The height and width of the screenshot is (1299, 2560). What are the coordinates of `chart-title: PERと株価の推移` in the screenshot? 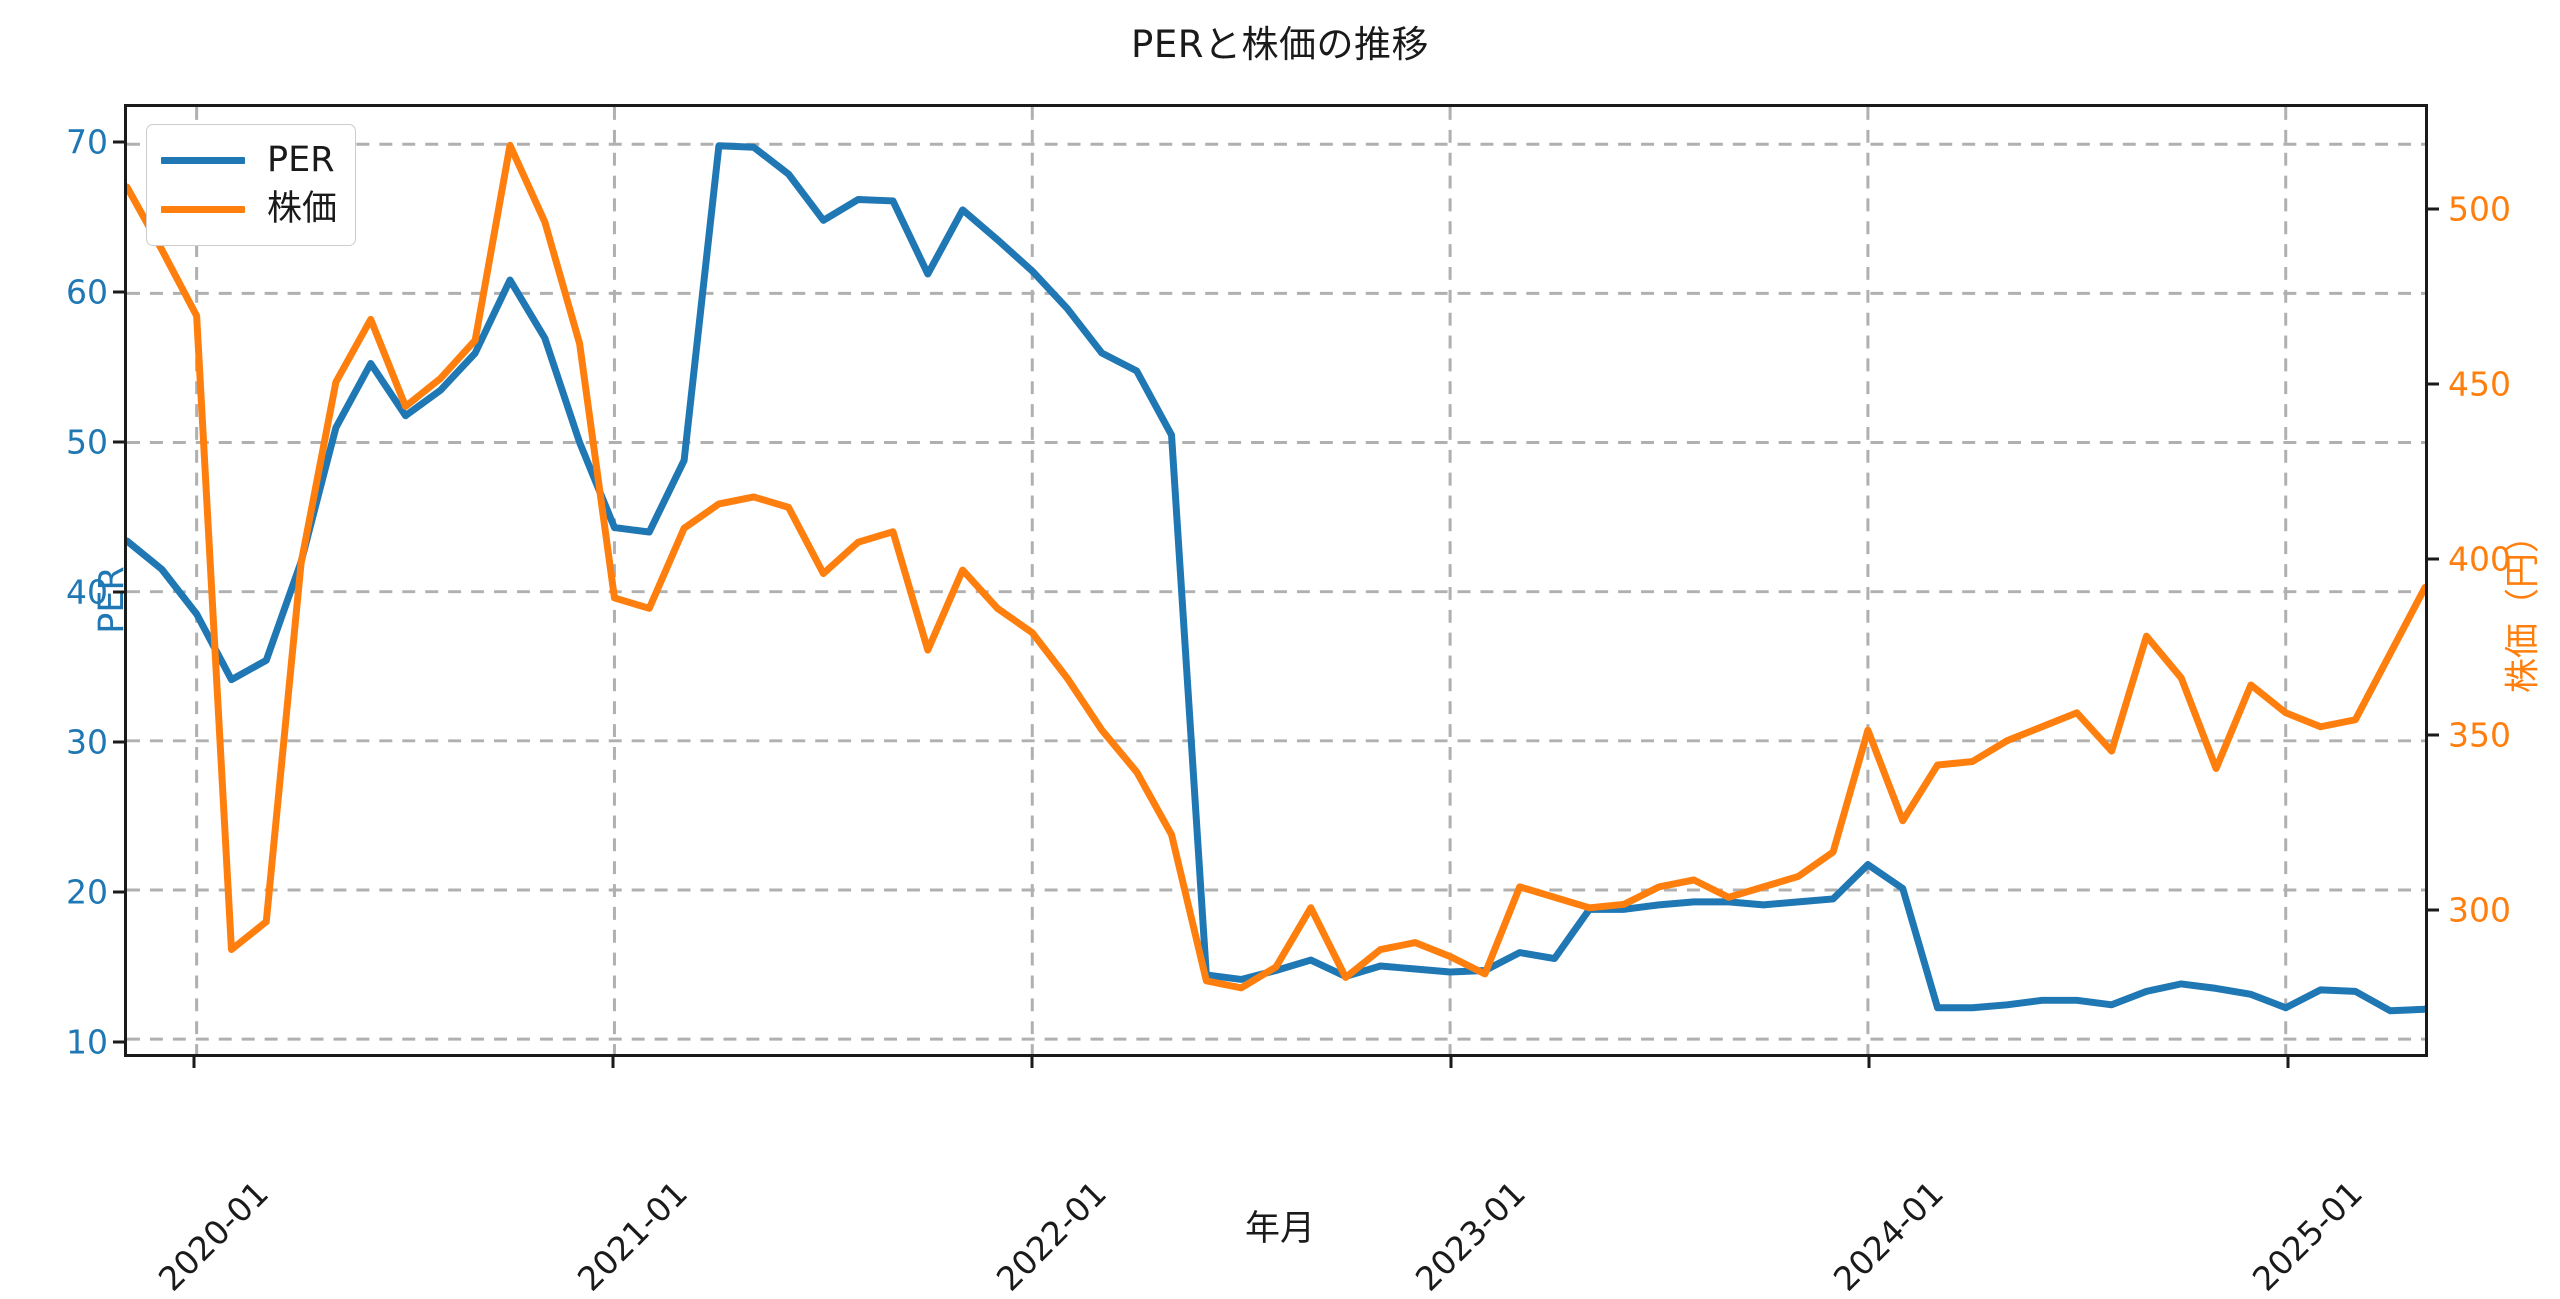 It's located at (1280, 44).